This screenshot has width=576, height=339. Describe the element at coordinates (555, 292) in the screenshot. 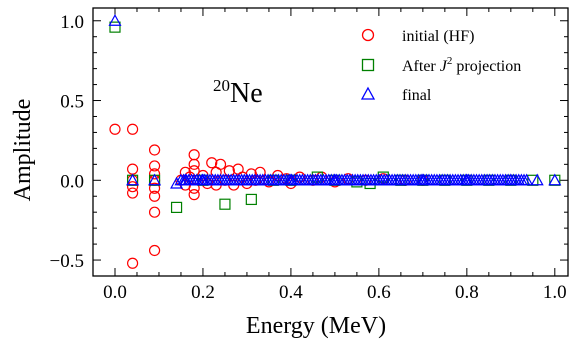

I see `x-tick-label: 1.0` at that location.